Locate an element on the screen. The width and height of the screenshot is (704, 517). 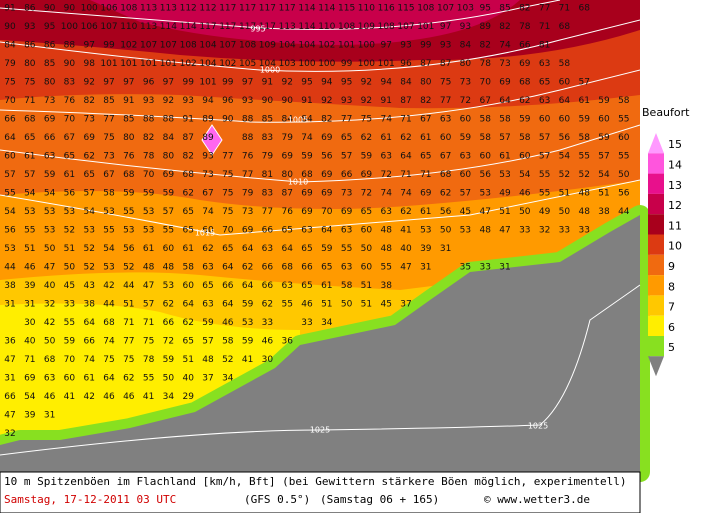
isobar is located at coordinates (320, 207).